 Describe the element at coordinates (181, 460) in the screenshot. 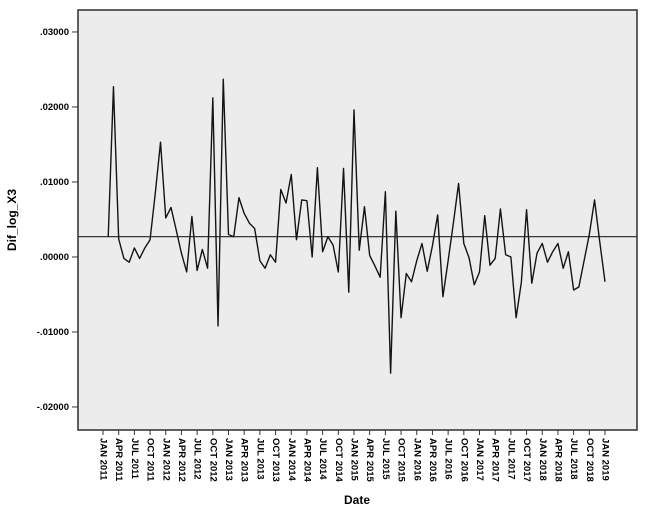

I see `x-tick-label: APR 2012` at that location.